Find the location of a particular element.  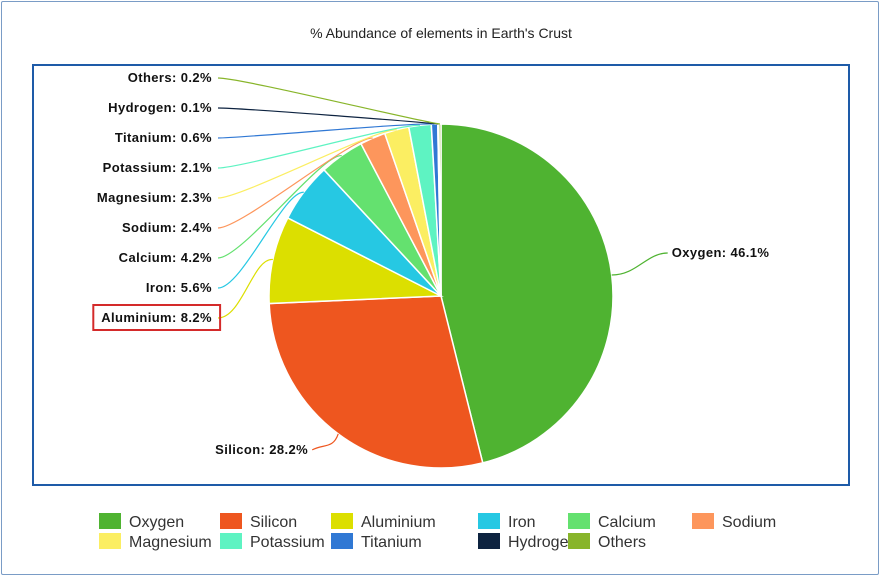

slice-label-aluminium: Aluminium: 8.2% is located at coordinates (156, 317).